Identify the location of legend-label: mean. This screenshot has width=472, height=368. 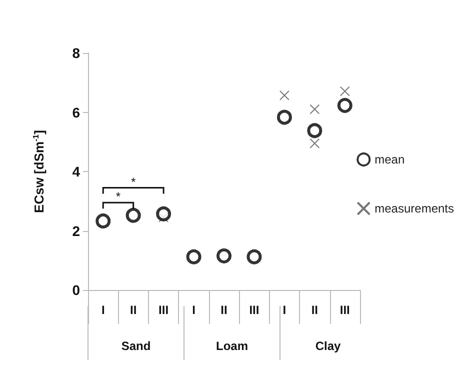
(389, 159).